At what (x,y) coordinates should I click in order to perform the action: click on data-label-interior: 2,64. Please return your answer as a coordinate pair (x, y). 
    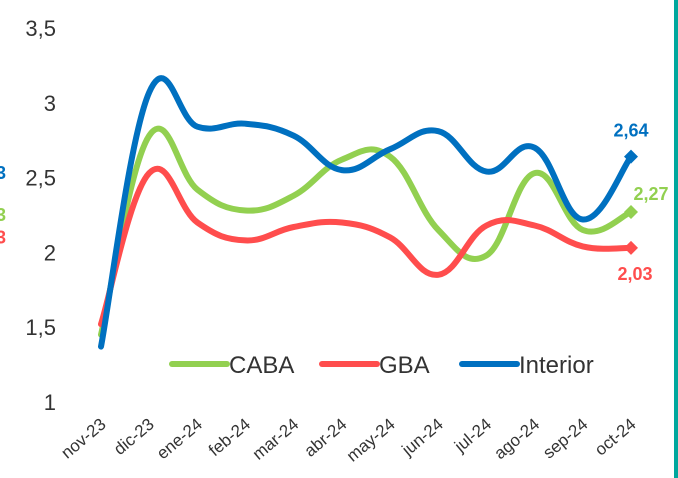
    Looking at the image, I should click on (630, 131).